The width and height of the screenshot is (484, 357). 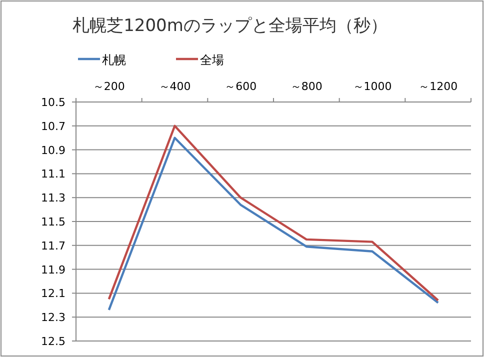 What do you see at coordinates (108, 86) in the screenshot?
I see `x-tick-label: ～200` at bounding box center [108, 86].